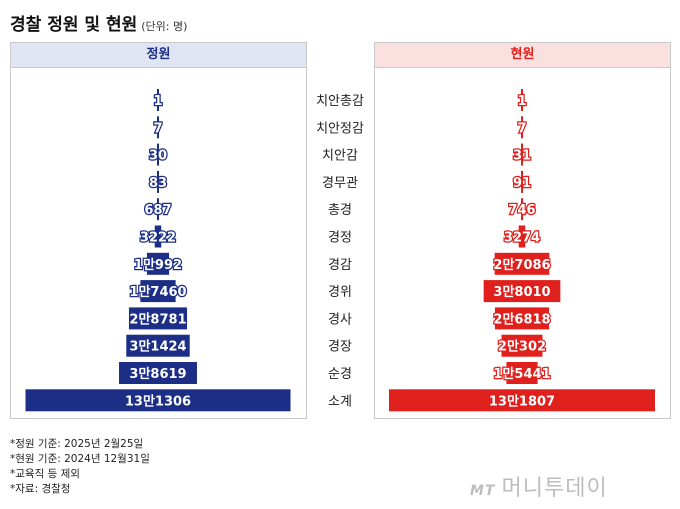  I want to click on current-value-label: 13만1807, so click(522, 401).